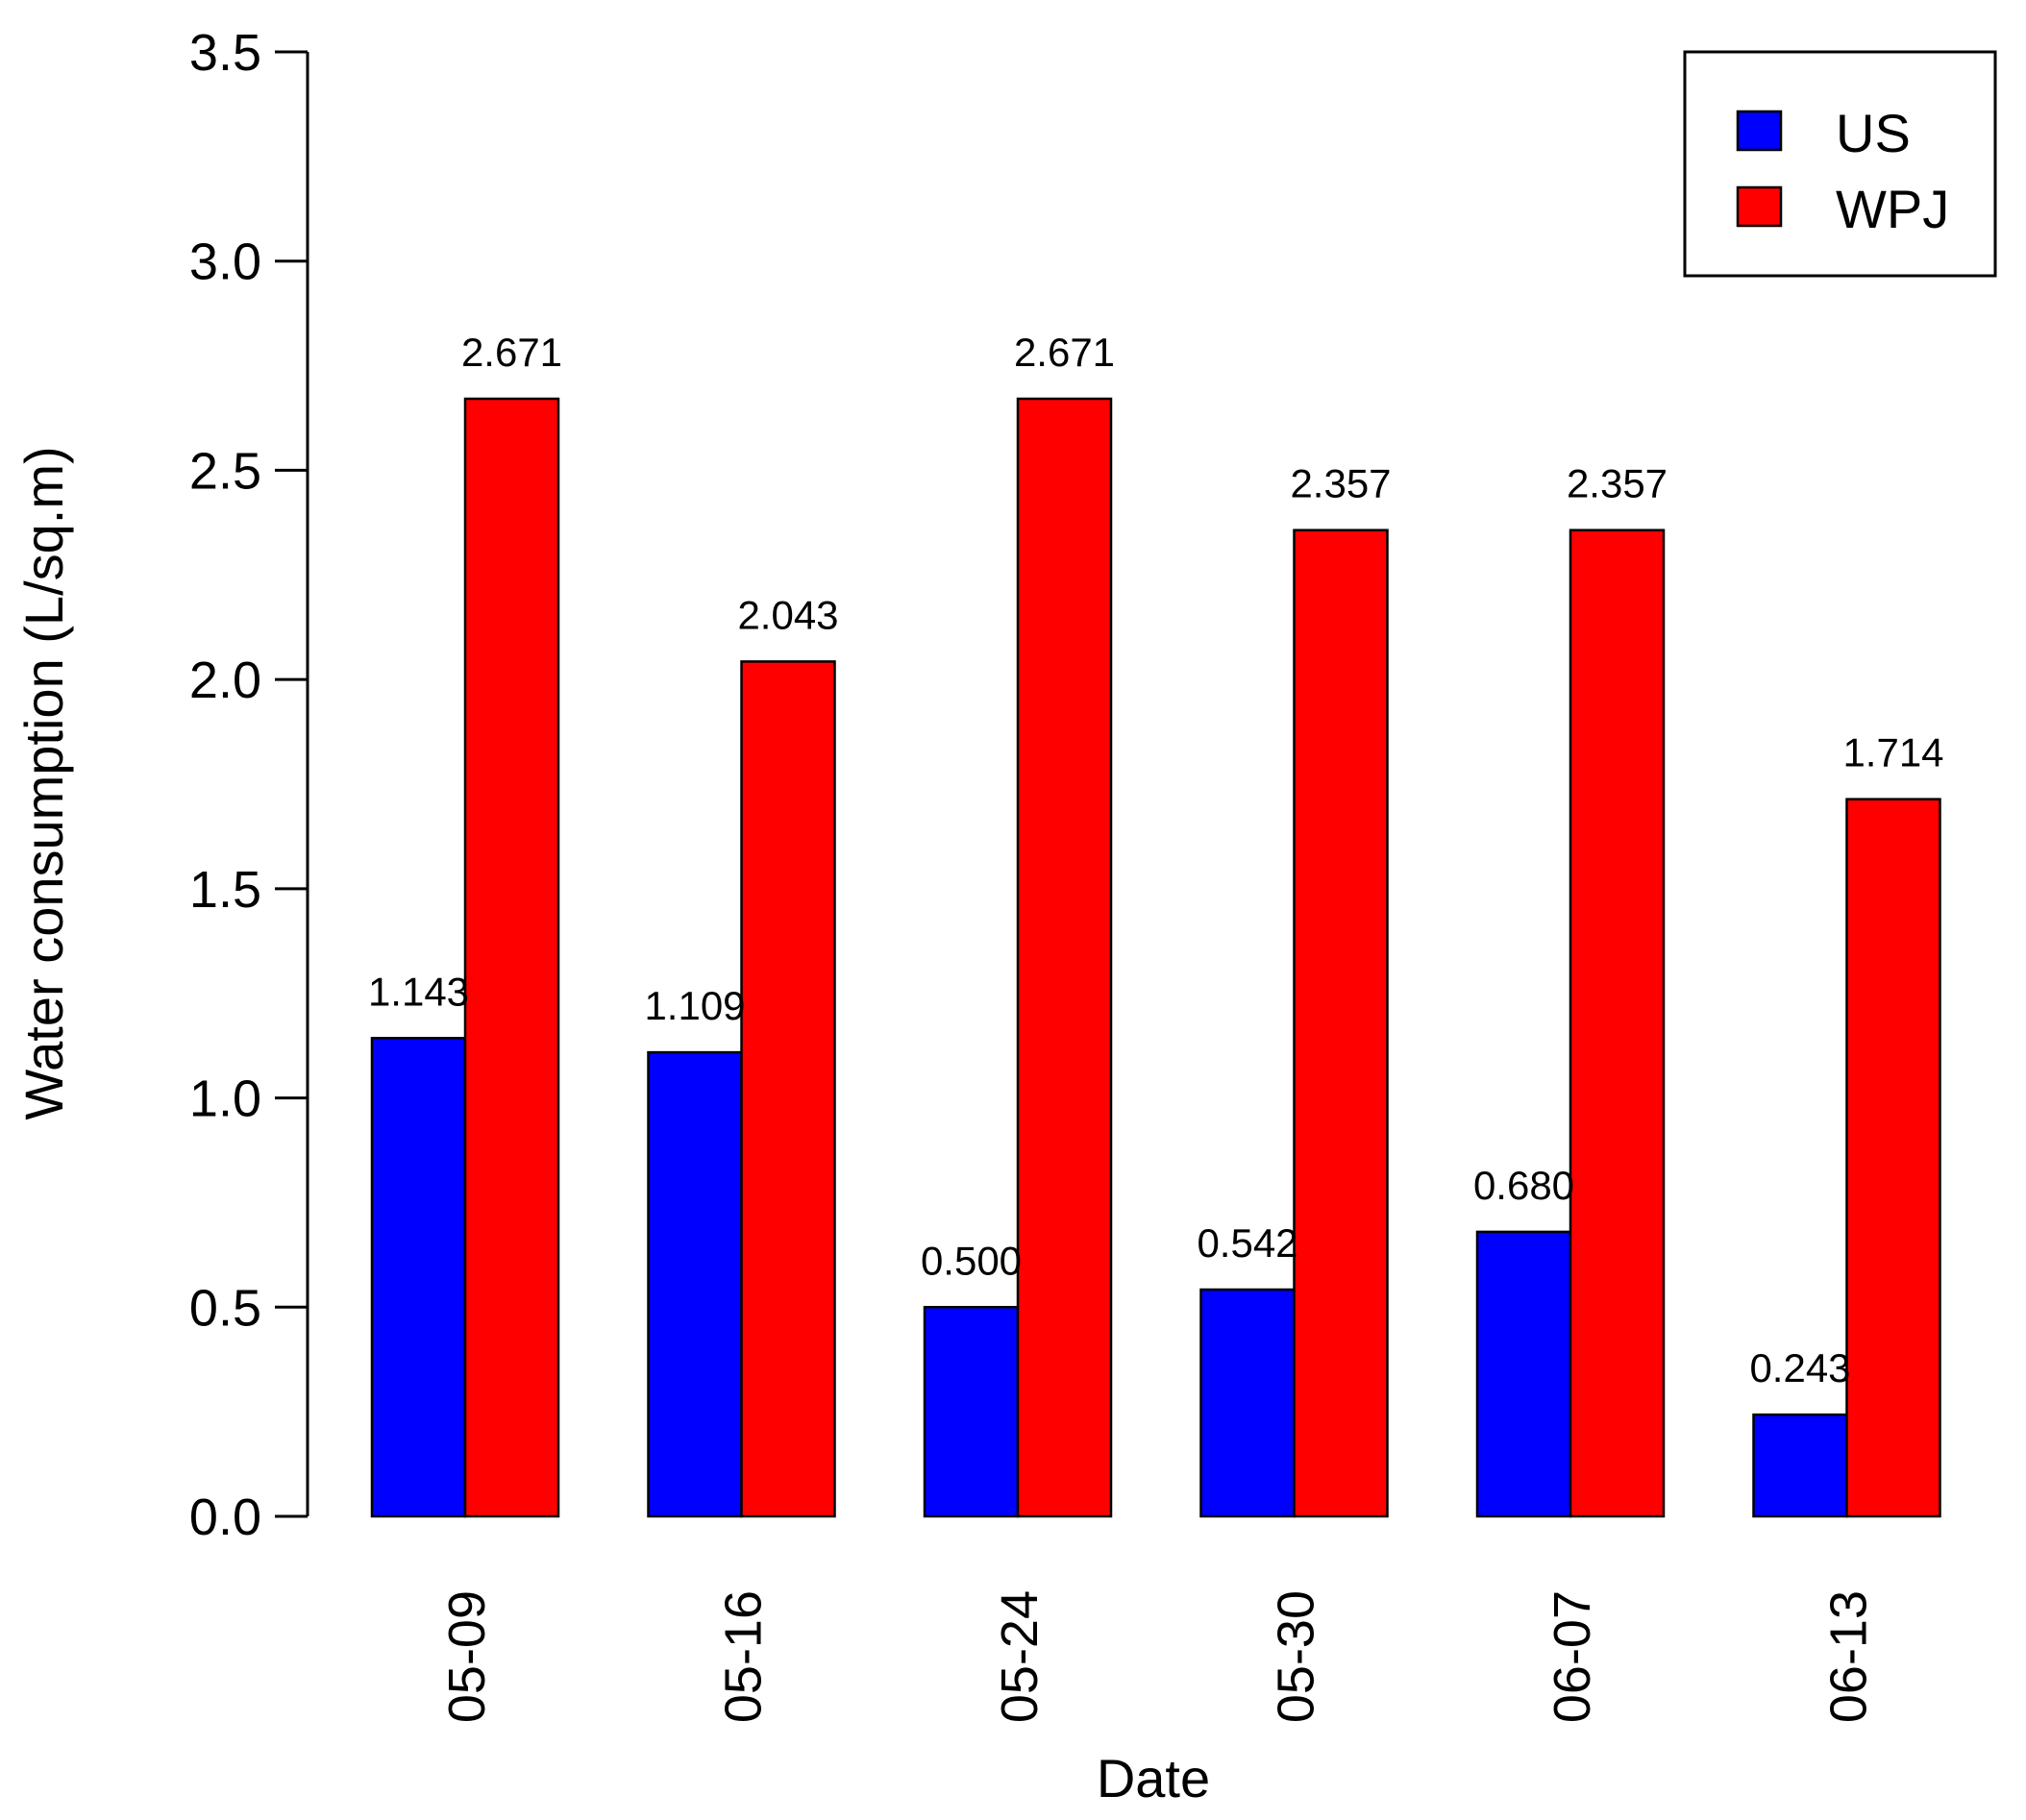  Describe the element at coordinates (1153, 1778) in the screenshot. I see `x-axis-title: Date` at that location.